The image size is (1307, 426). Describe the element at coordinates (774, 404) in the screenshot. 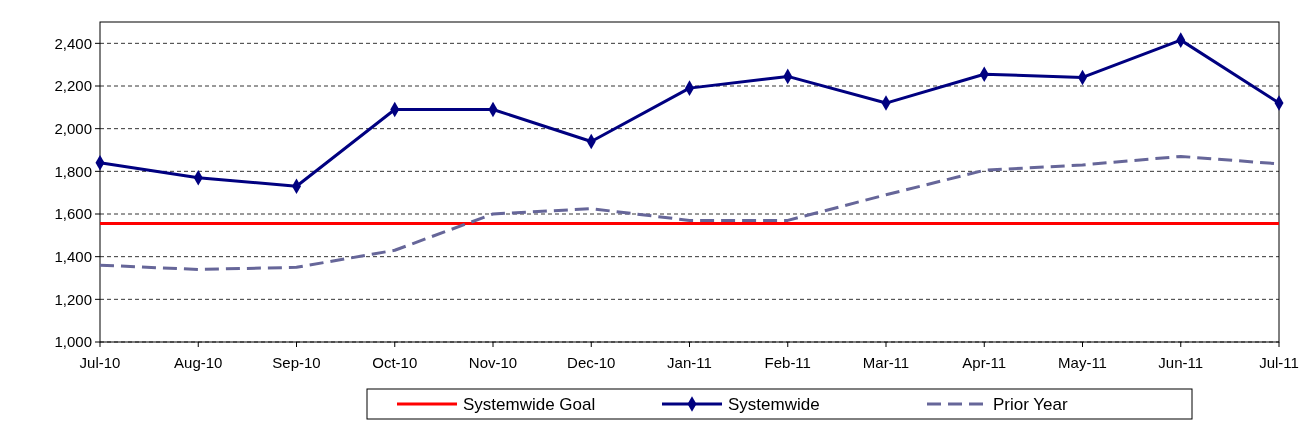

I see `legend-label: Systemwide` at that location.